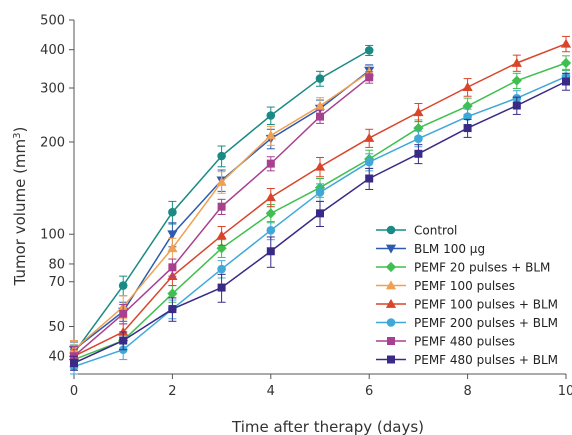 The height and width of the screenshot is (435, 572). I want to click on y-tick-label: 80, so click(56, 264).